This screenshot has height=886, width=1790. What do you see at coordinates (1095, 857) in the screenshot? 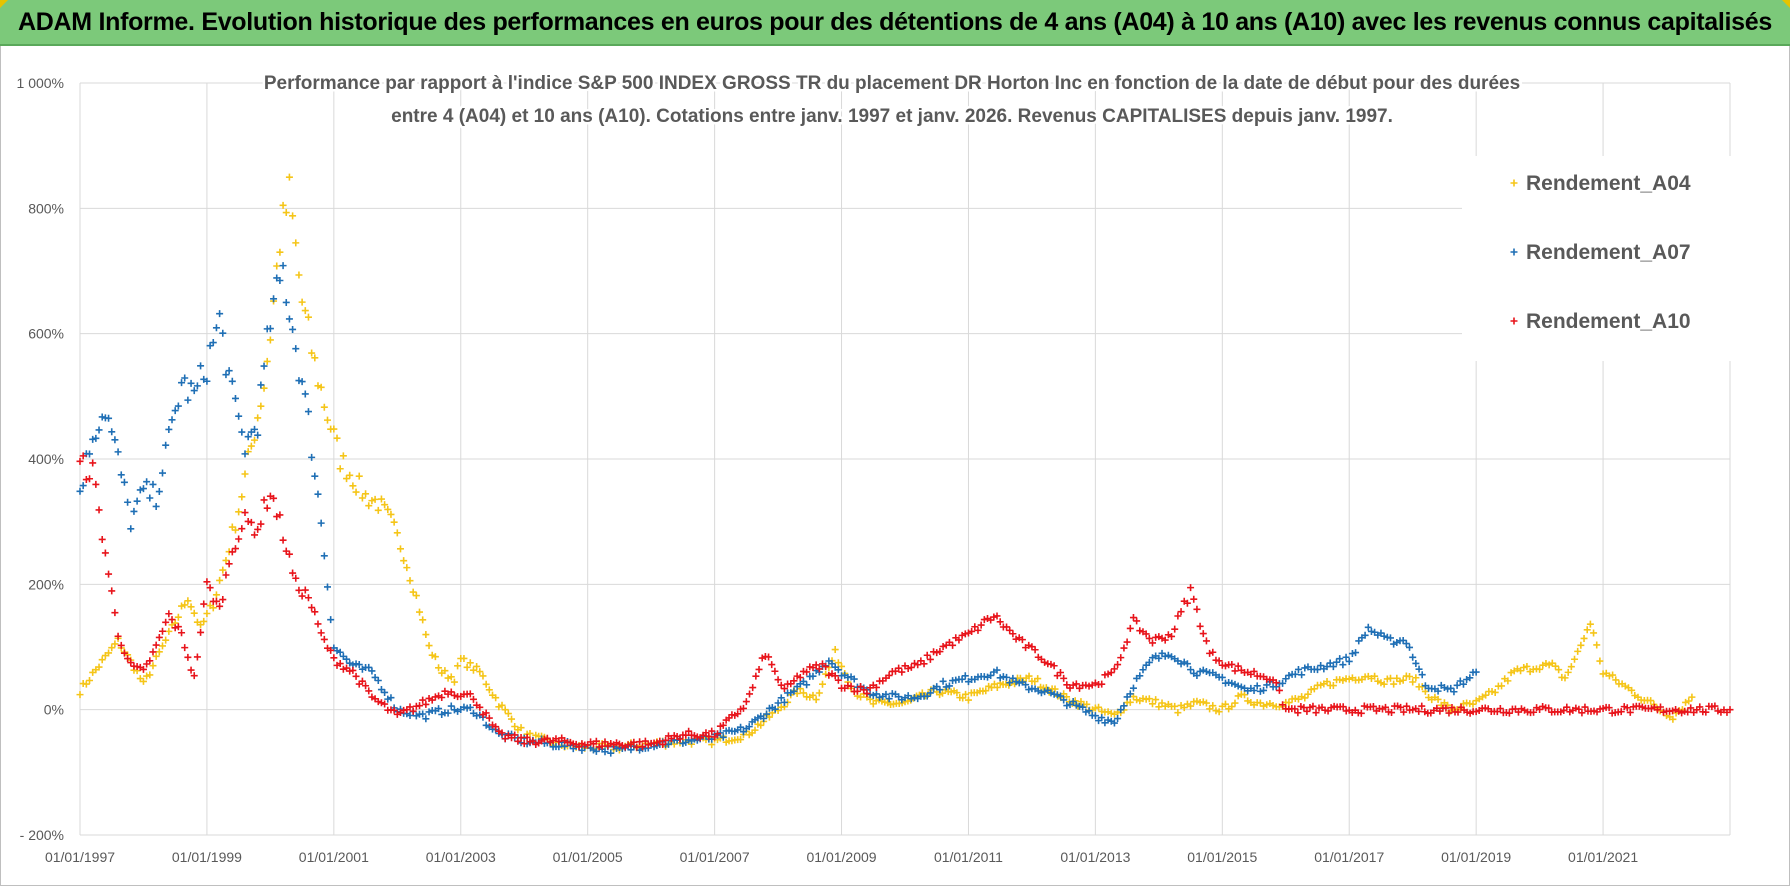
I see `x-tick-label: 01/01/2013` at bounding box center [1095, 857].